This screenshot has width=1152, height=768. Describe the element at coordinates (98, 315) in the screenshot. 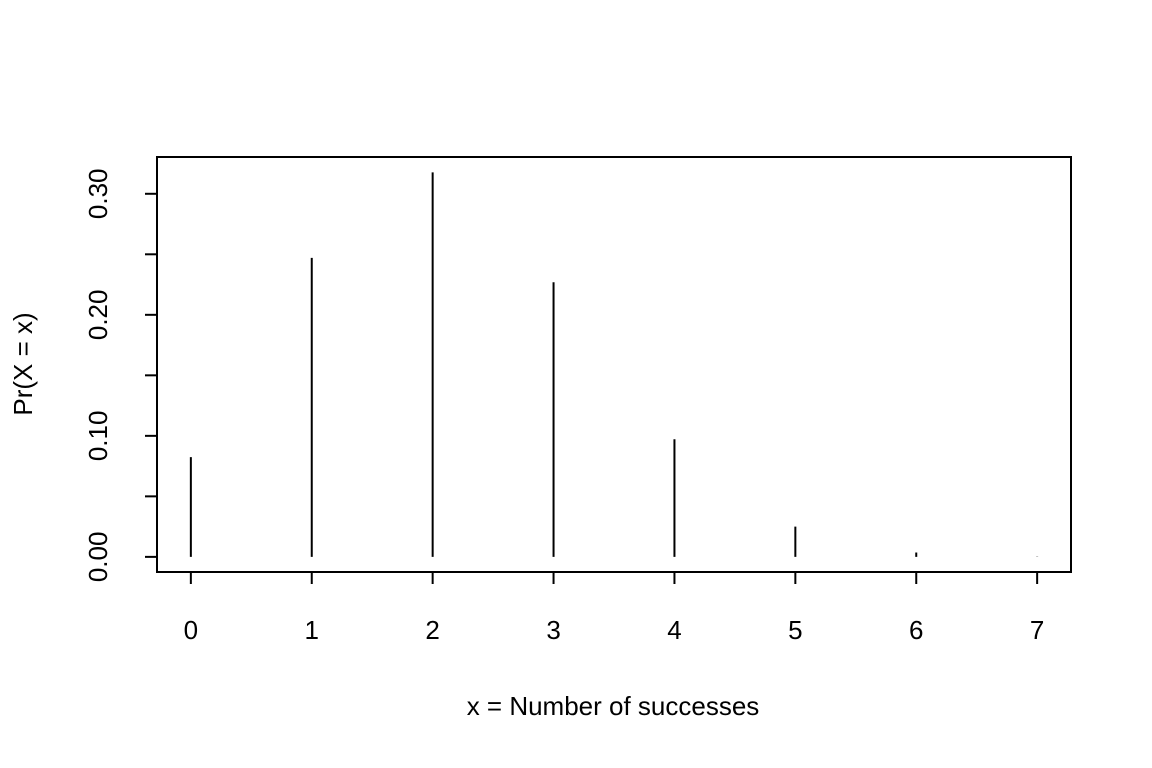

I see `y-tick-label: 0.20` at that location.